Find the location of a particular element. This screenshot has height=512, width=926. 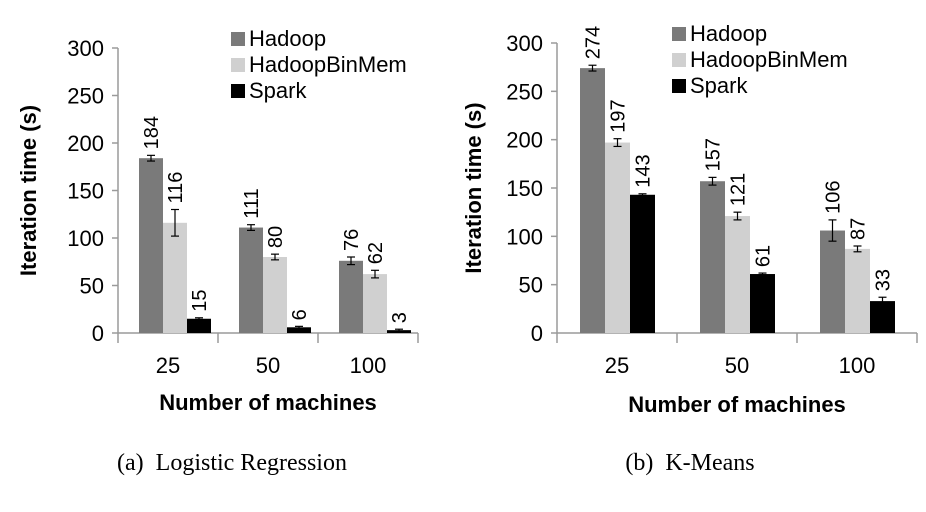

data-label: 121 is located at coordinates (739, 189).